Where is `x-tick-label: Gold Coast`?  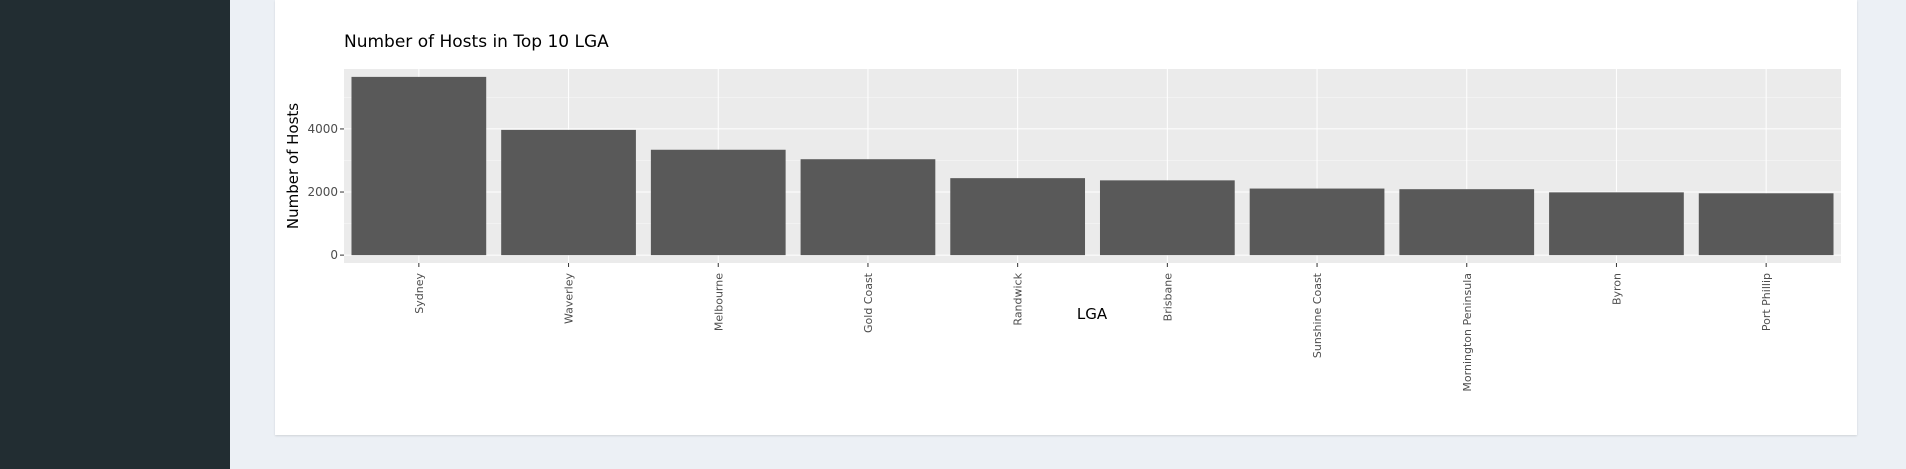 x-tick-label: Gold Coast is located at coordinates (868, 302).